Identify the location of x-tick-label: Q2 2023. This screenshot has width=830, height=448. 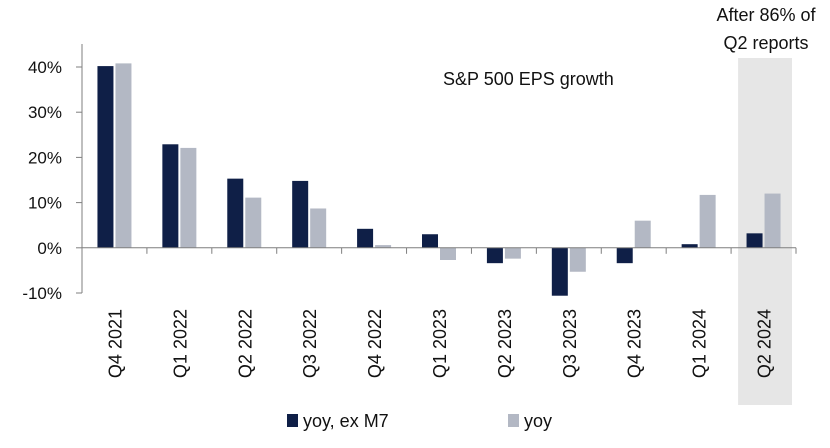
(505, 343).